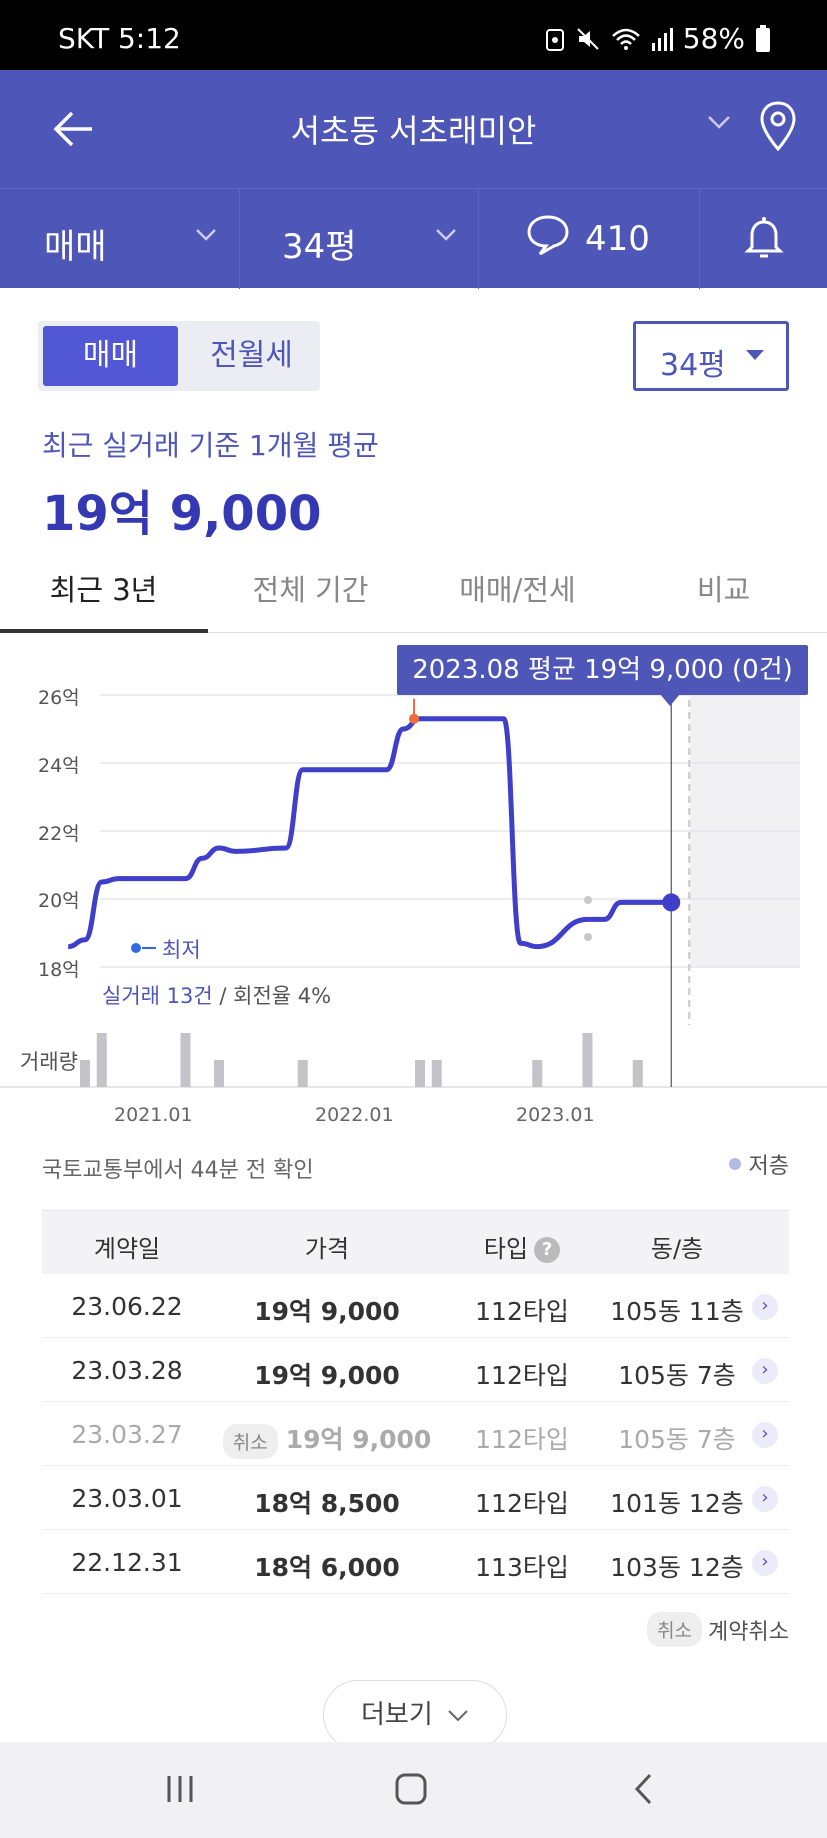  What do you see at coordinates (415, 1306) in the screenshot?
I see `table-row: 23.06.22 19억 9,000 112타입 105동 11층 ›` at bounding box center [415, 1306].